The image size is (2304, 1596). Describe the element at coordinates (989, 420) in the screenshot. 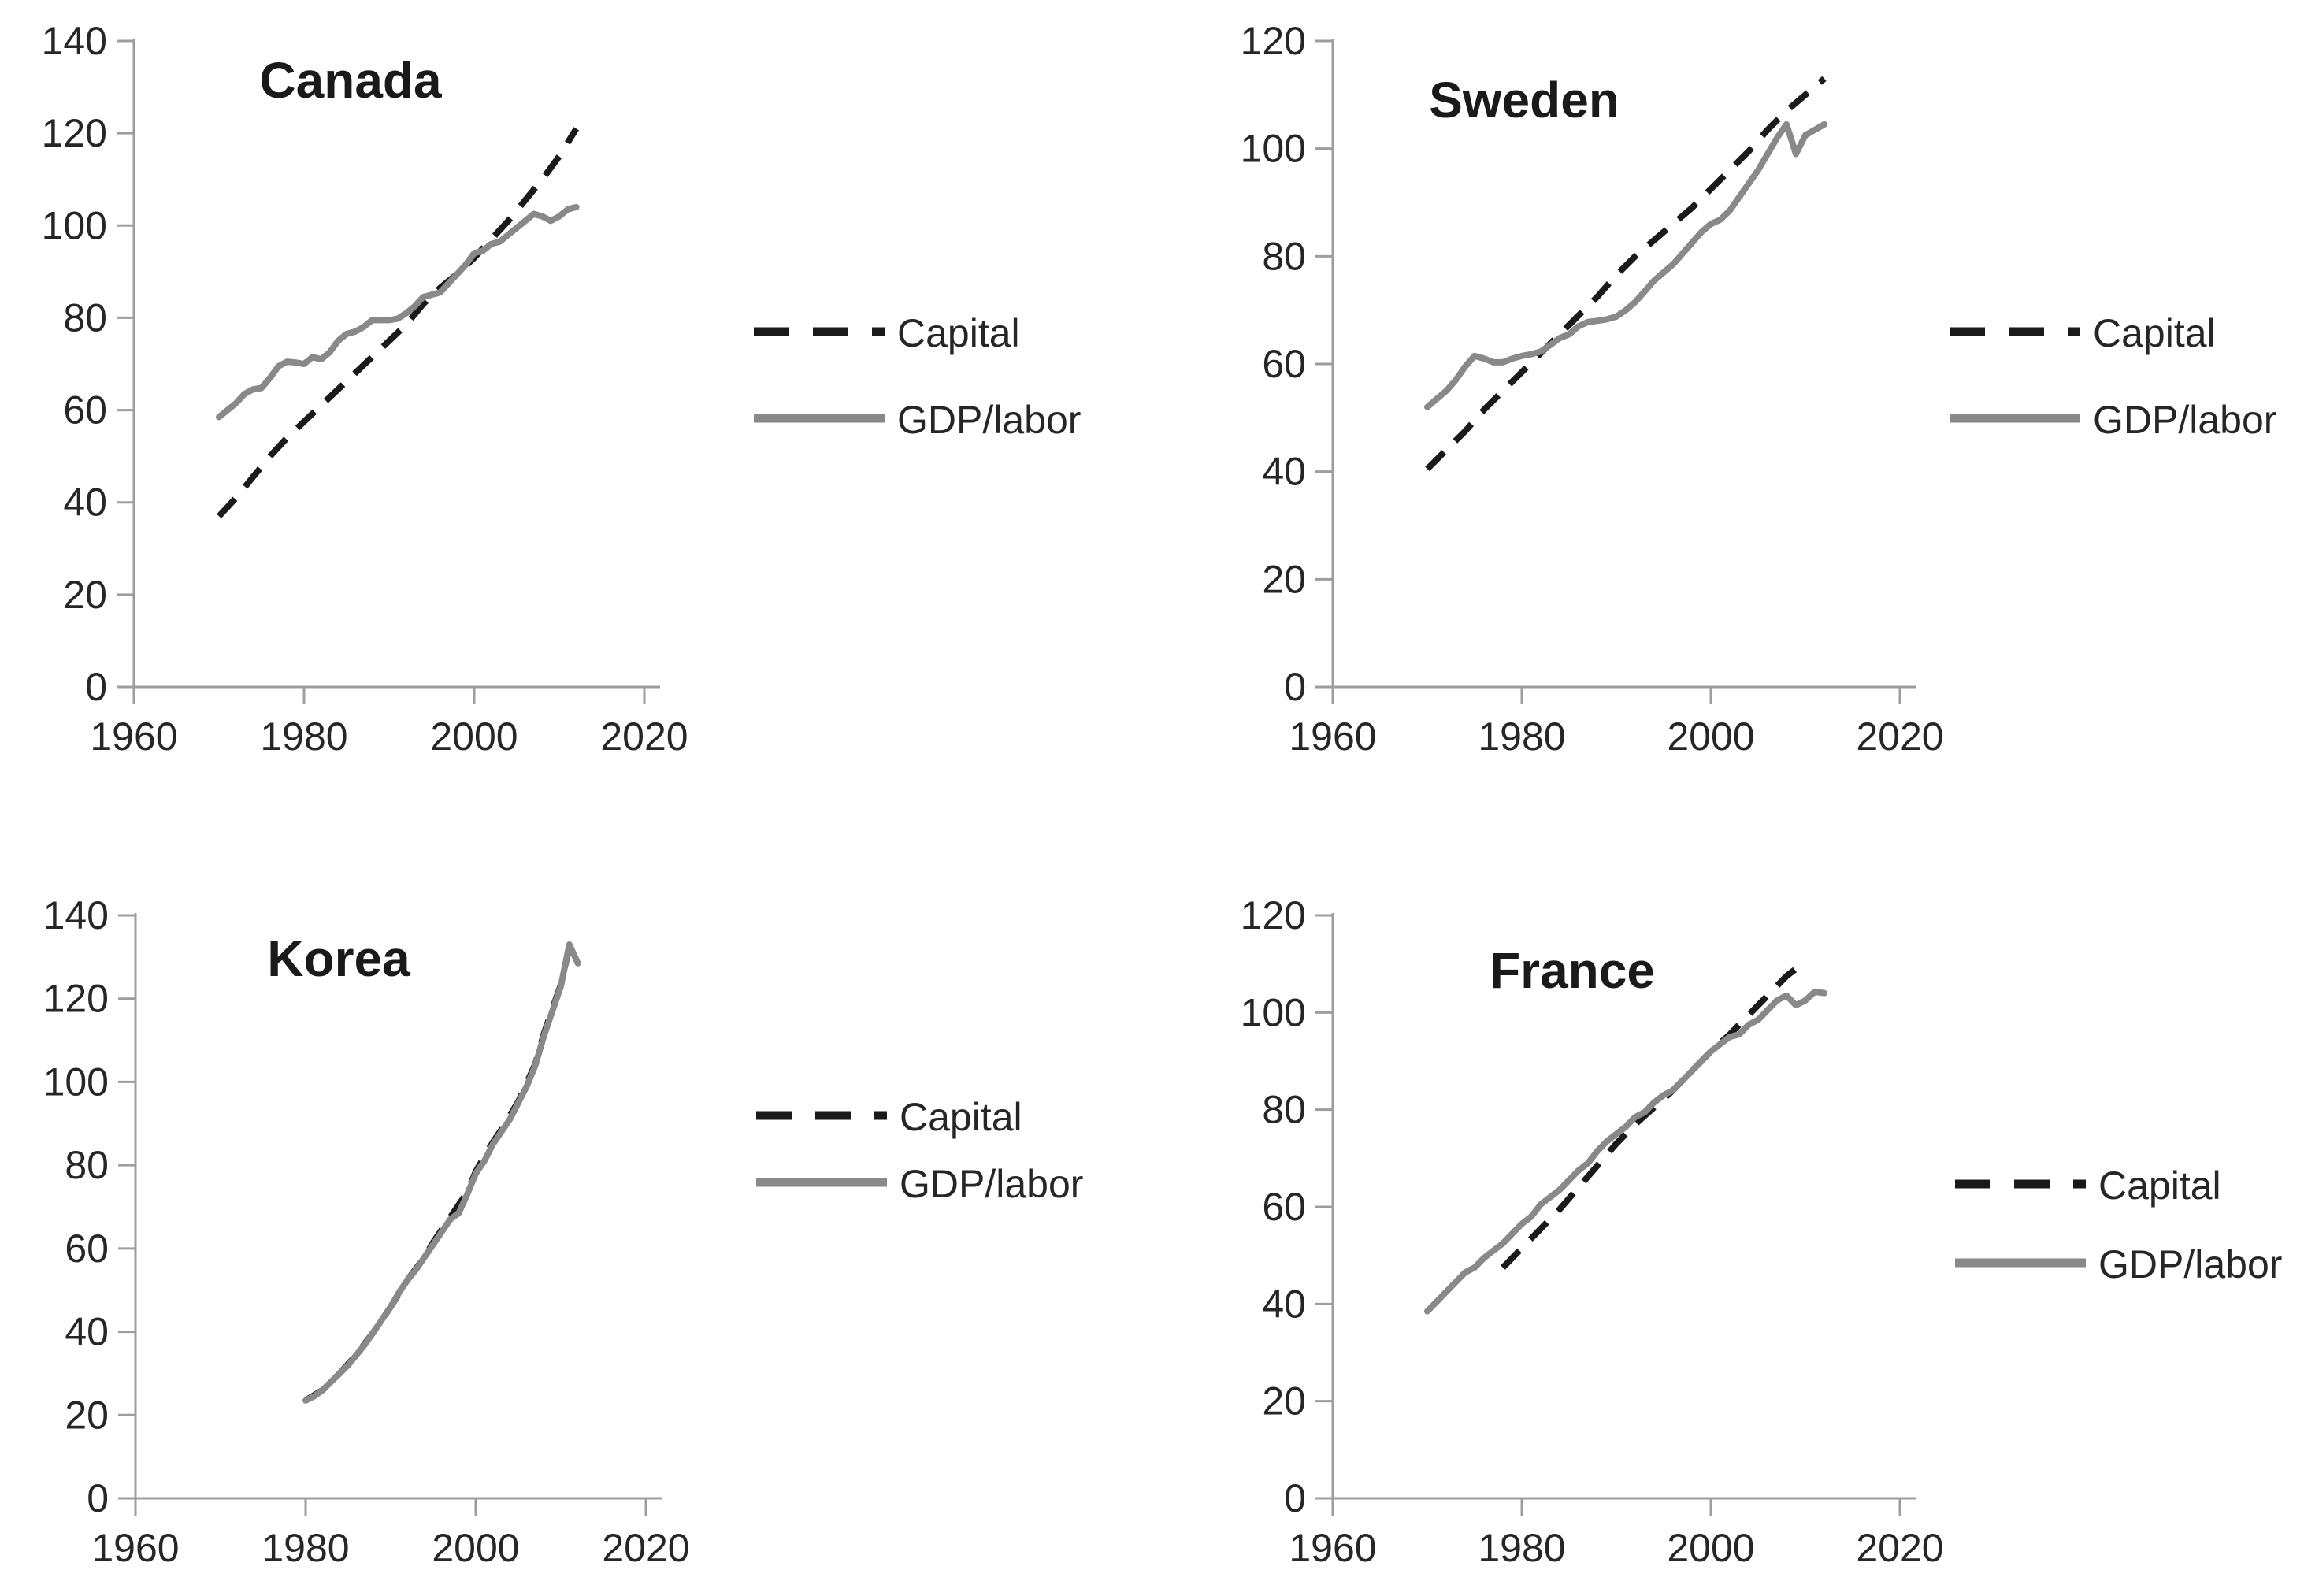

I see `canada-legend-label-gdp-labor: GDP/labor` at that location.